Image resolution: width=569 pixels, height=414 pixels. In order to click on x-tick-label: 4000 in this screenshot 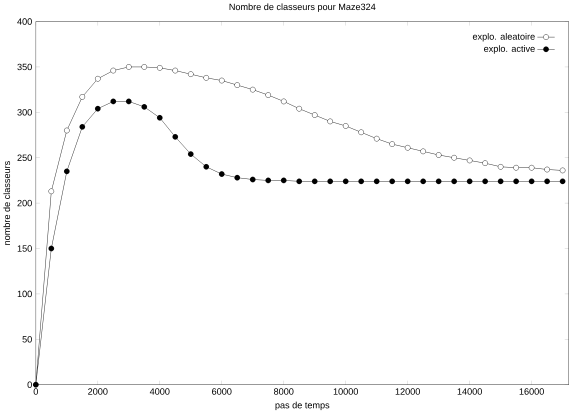, I will do `click(160, 391)`.